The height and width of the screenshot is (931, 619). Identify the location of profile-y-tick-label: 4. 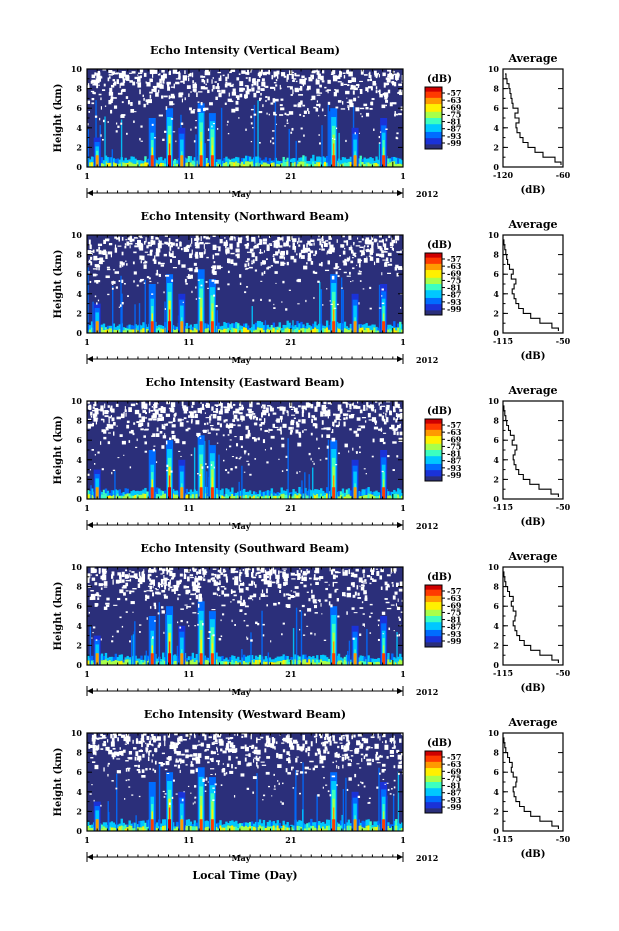
(496, 294).